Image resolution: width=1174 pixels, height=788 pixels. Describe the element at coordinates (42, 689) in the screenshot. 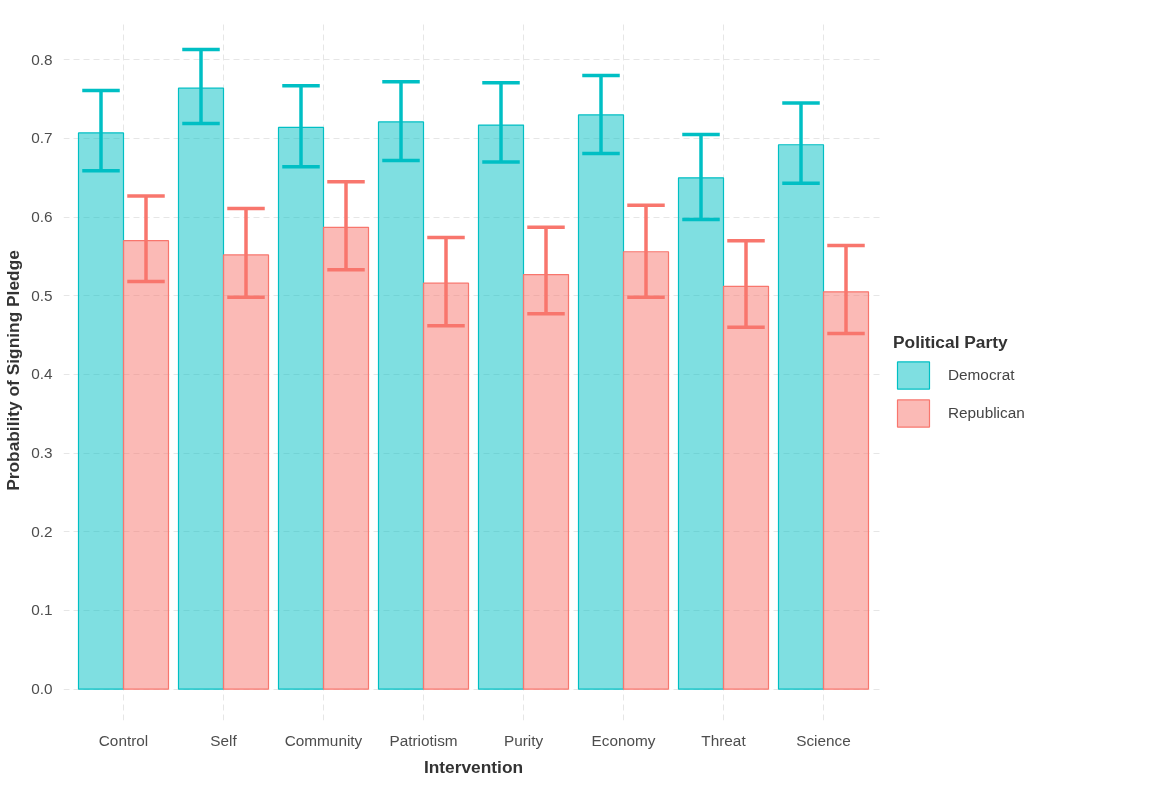

I see `text: 0.0` at that location.